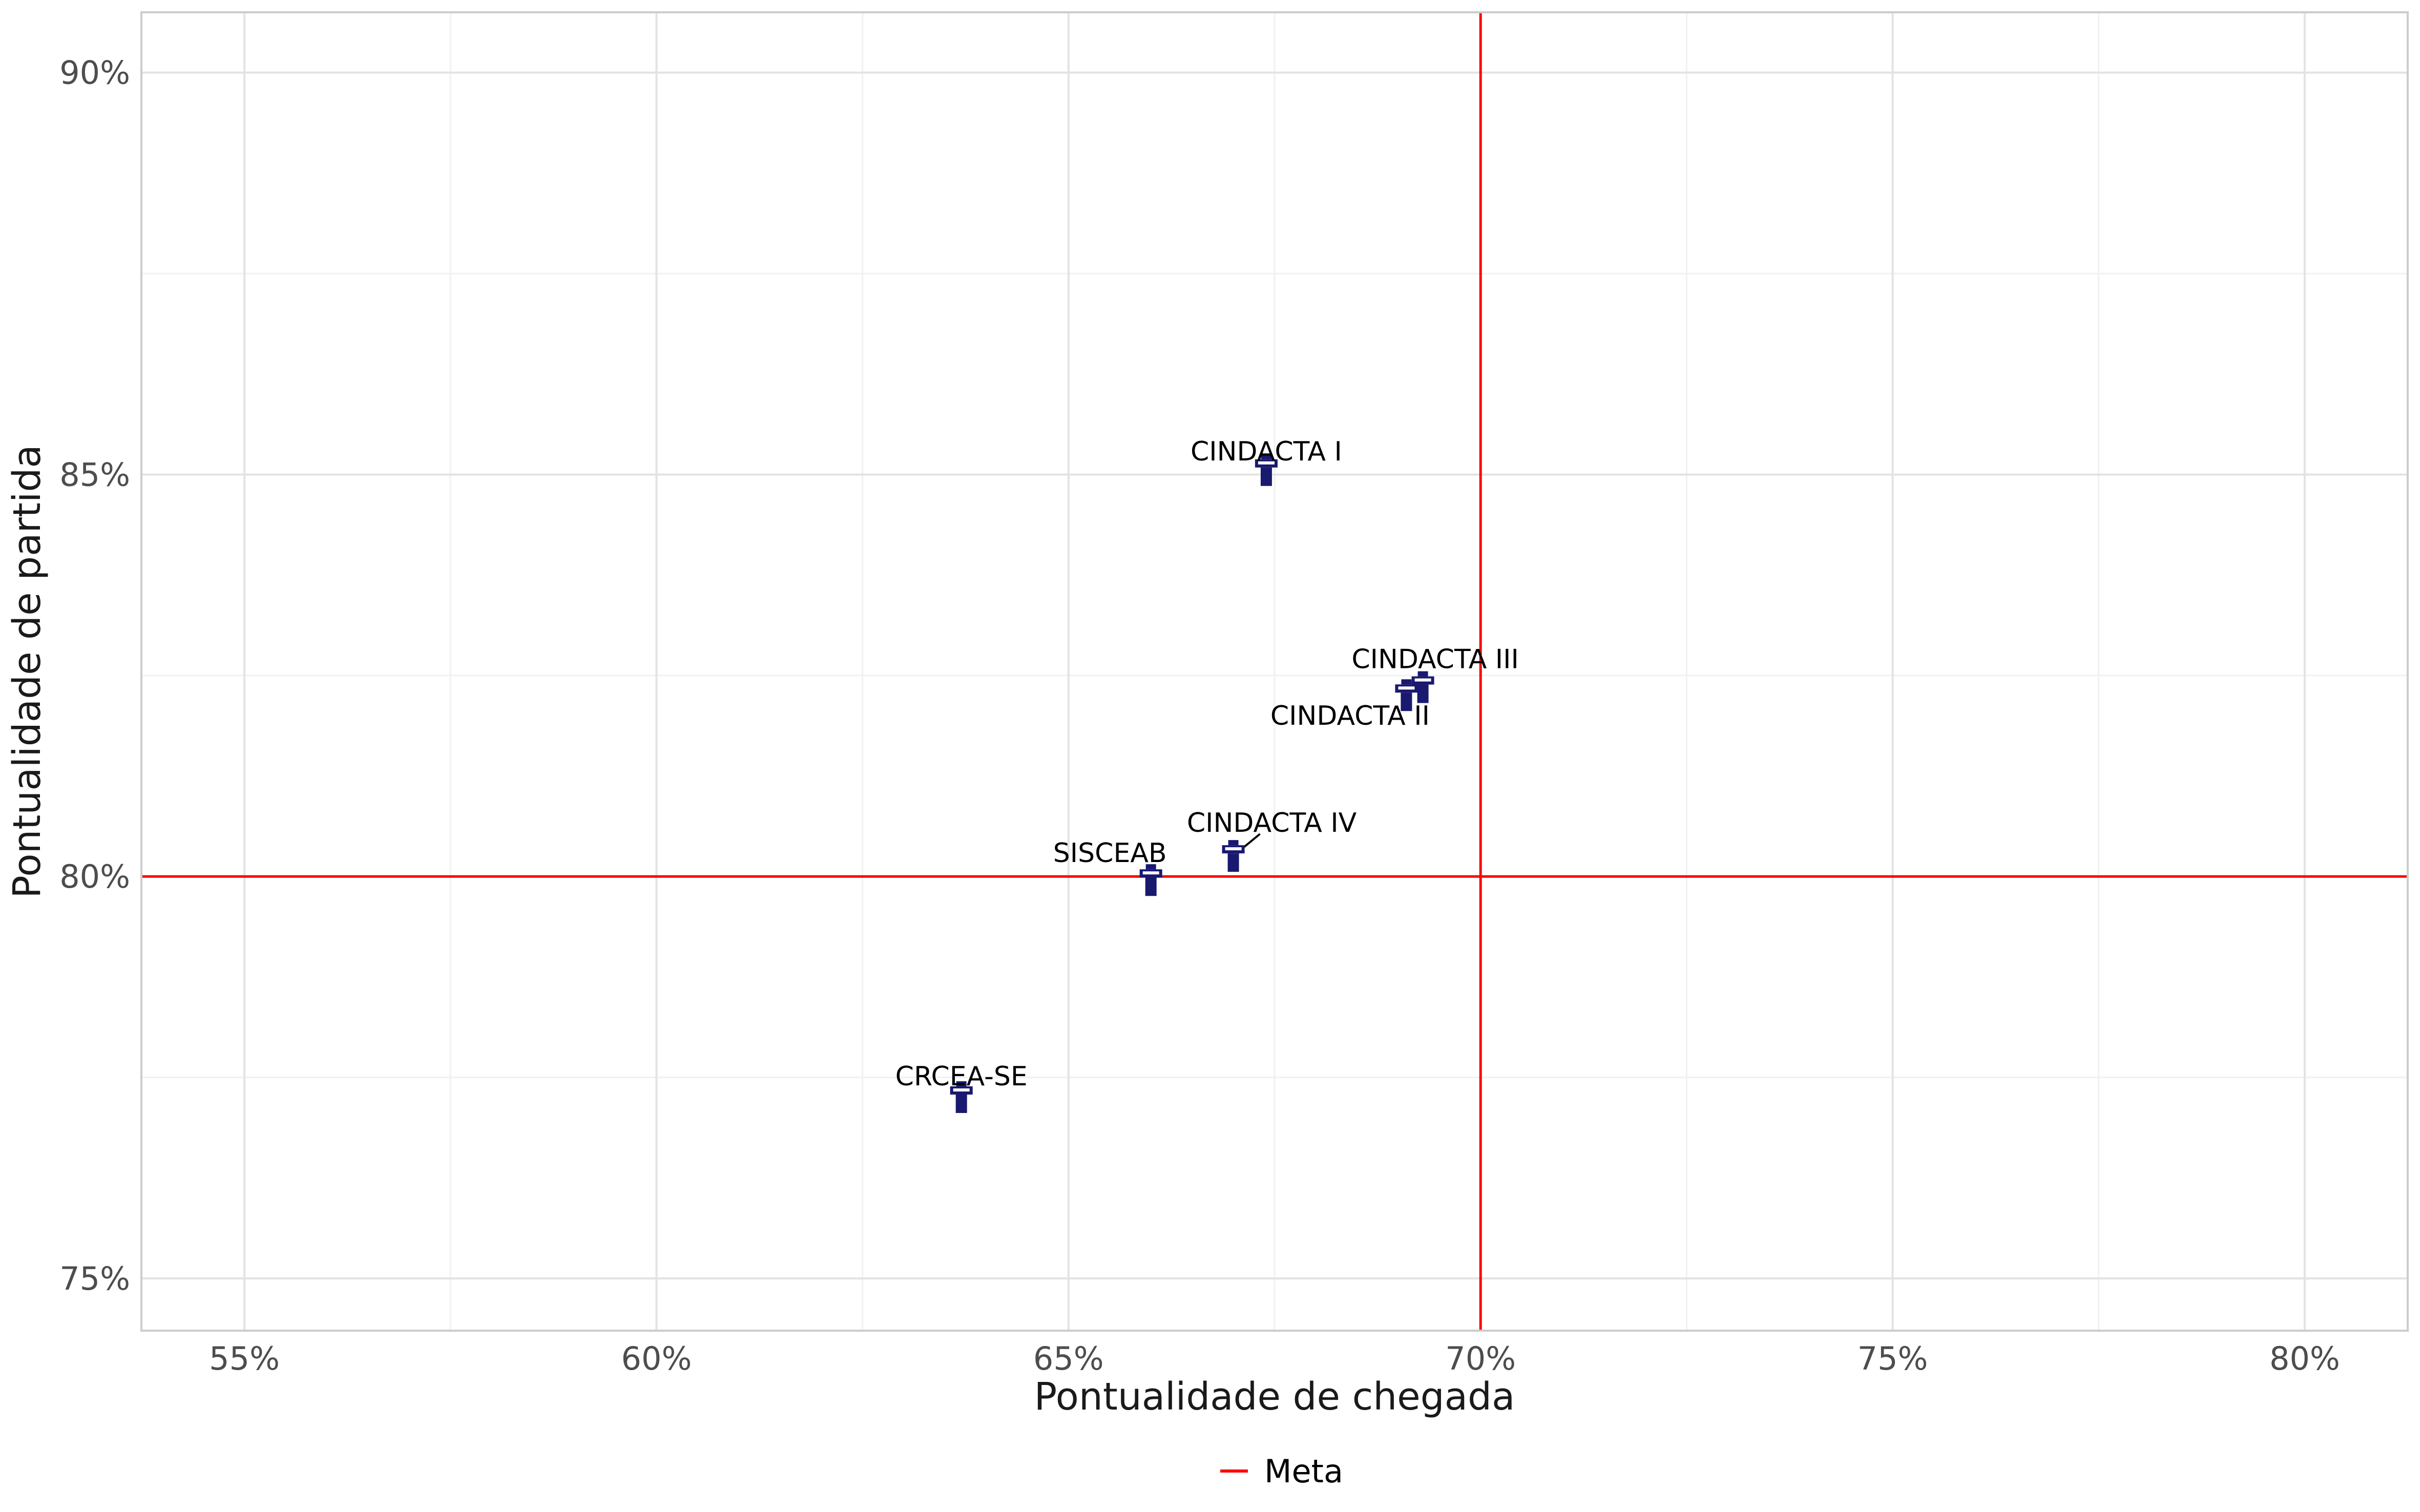  Describe the element at coordinates (94, 474) in the screenshot. I see `y-tick-label: 85%` at that location.